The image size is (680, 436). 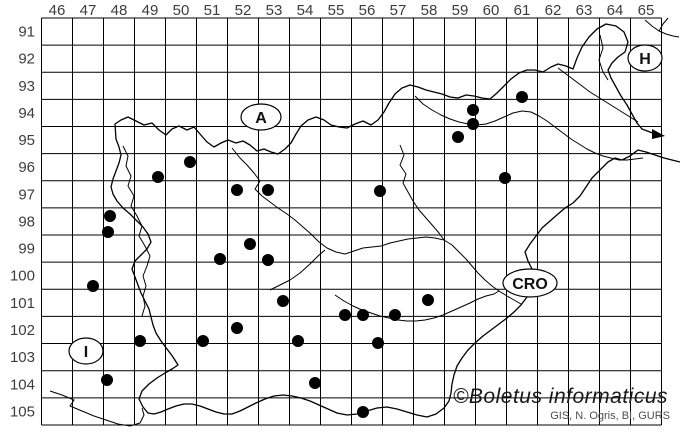 I want to click on border-arrowhead, so click(x=658, y=134).